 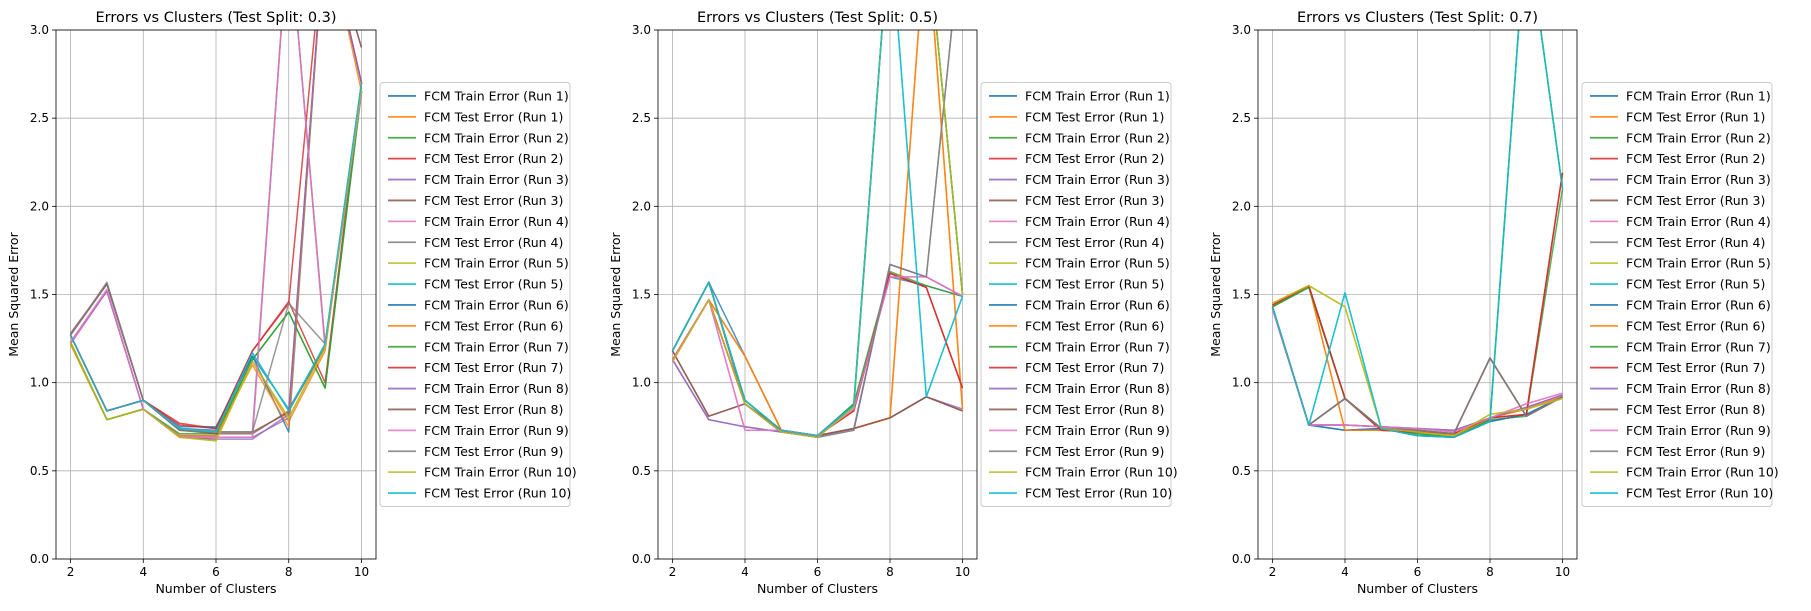 What do you see at coordinates (1215, 293) in the screenshot?
I see `y-axis-label: Mean Squared Error` at bounding box center [1215, 293].